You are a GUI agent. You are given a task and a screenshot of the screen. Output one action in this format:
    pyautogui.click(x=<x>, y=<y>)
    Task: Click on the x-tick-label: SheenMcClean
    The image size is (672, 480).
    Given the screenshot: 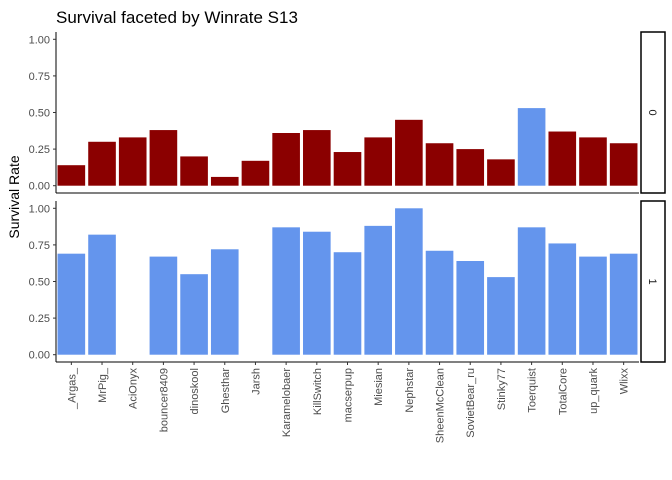 What is the action you would take?
    pyautogui.click(x=441, y=405)
    